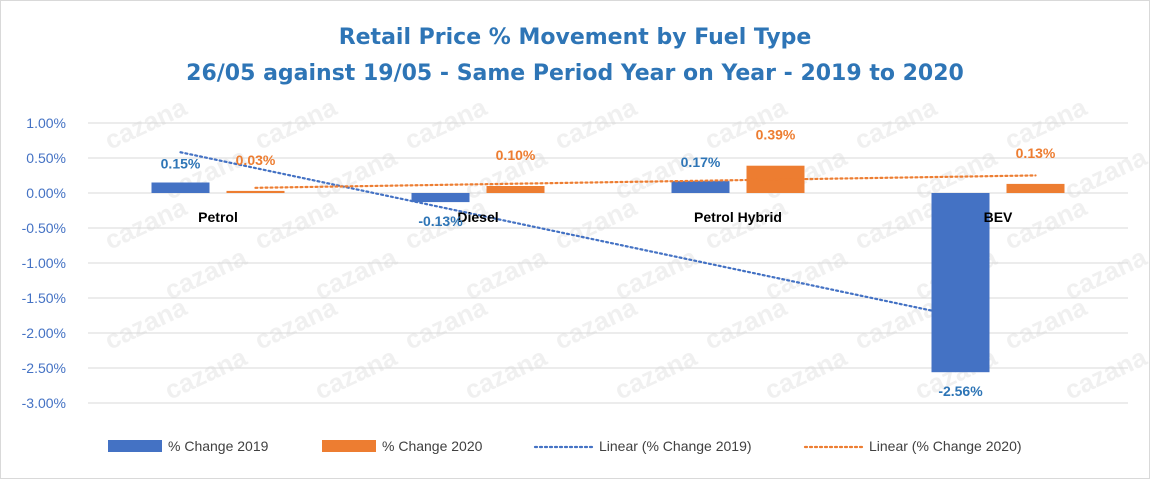  Describe the element at coordinates (46, 193) in the screenshot. I see `y-tick-label-2: 0.00%` at that location.